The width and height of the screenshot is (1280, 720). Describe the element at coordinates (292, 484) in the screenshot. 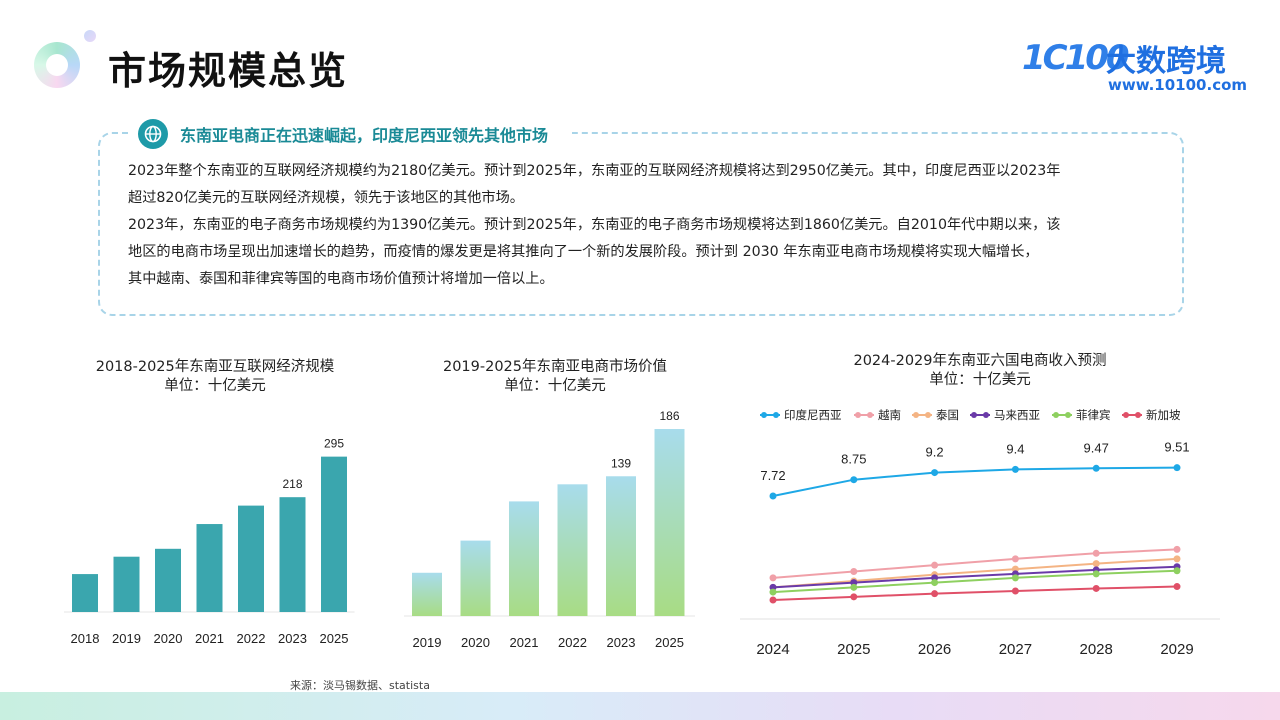

I see `chart1-data-label: 218` at that location.